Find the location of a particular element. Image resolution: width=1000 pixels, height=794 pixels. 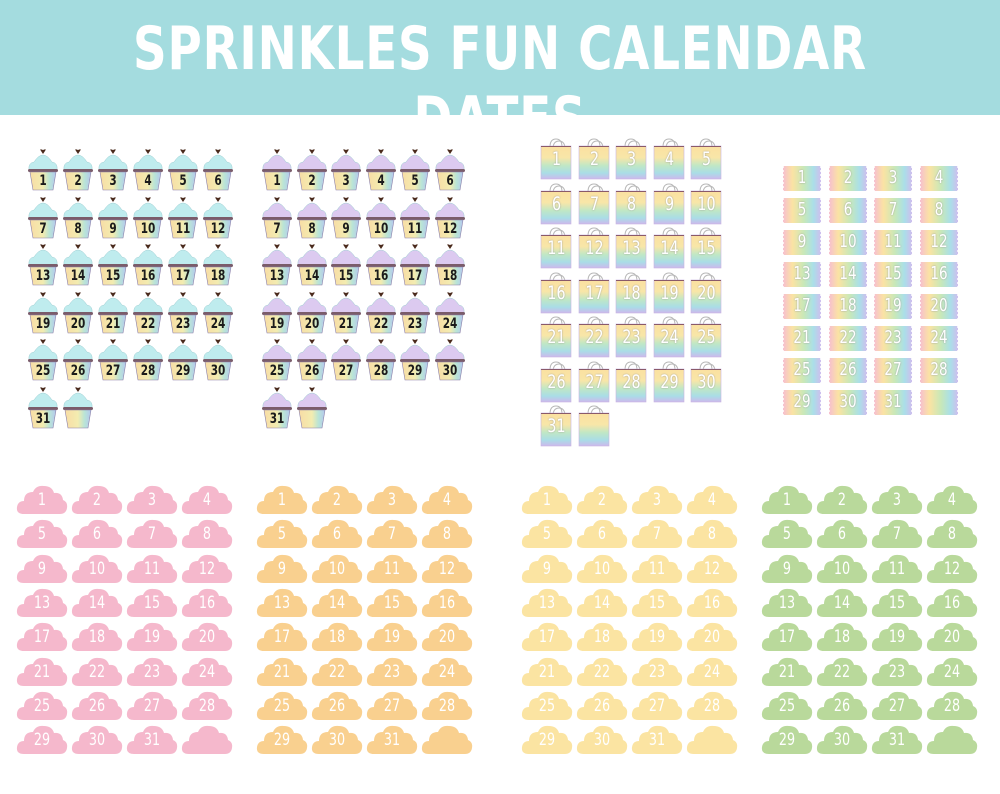

cloud-date-sticker: 22 is located at coordinates (97, 671).